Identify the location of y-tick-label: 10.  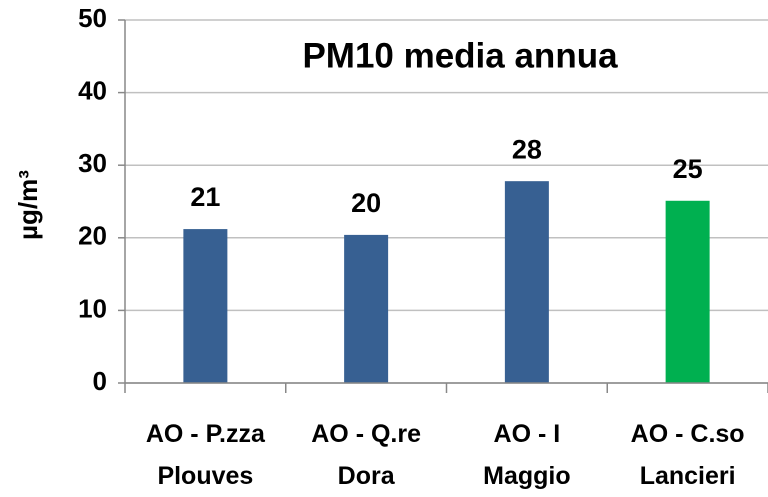
(92, 308).